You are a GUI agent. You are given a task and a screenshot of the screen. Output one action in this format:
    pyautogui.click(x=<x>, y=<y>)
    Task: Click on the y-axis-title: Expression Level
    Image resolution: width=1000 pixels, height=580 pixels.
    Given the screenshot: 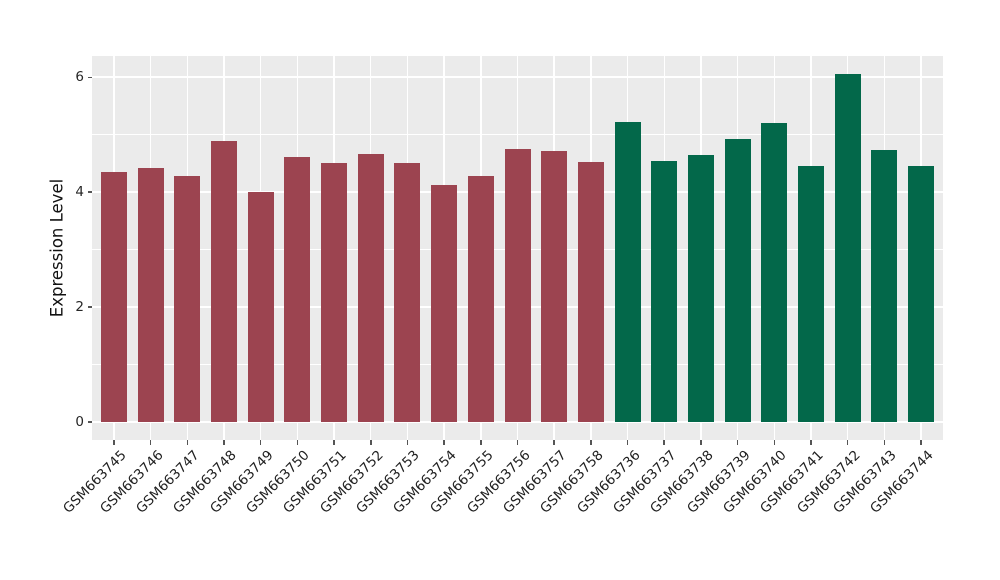 What is the action you would take?
    pyautogui.click(x=57, y=248)
    